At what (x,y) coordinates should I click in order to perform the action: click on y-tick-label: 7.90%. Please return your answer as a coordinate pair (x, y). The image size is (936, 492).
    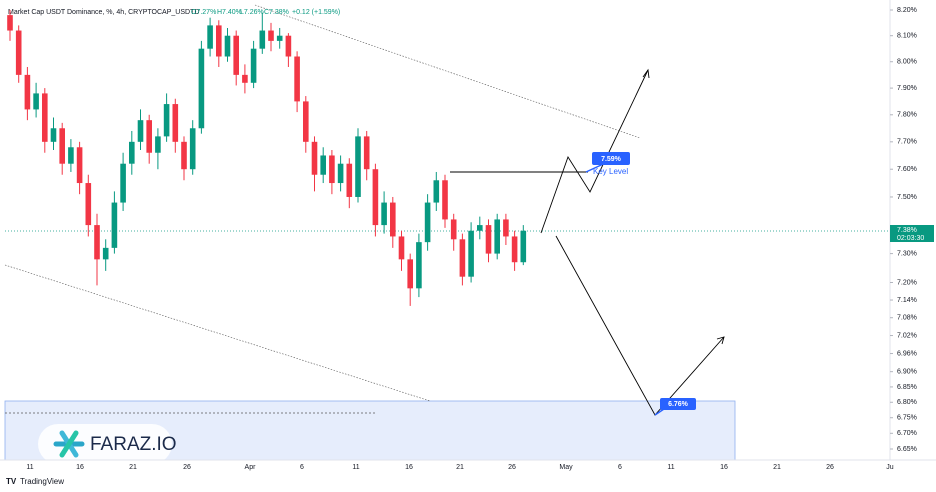
    Looking at the image, I should click on (907, 88).